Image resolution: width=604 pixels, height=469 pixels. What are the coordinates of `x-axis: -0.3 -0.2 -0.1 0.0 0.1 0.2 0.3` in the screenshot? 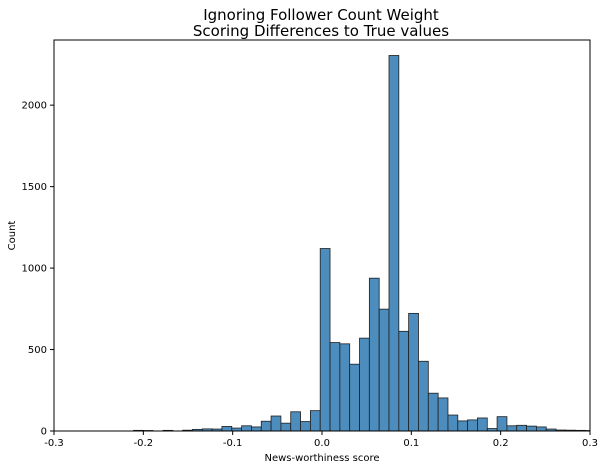 It's located at (321, 440).